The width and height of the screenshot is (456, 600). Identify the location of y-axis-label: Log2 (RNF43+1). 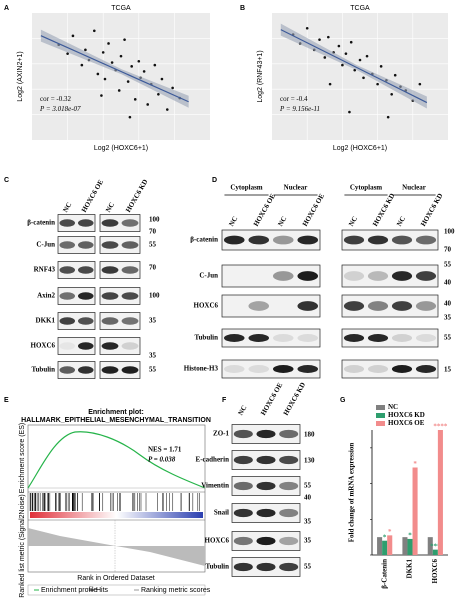
(260, 76).